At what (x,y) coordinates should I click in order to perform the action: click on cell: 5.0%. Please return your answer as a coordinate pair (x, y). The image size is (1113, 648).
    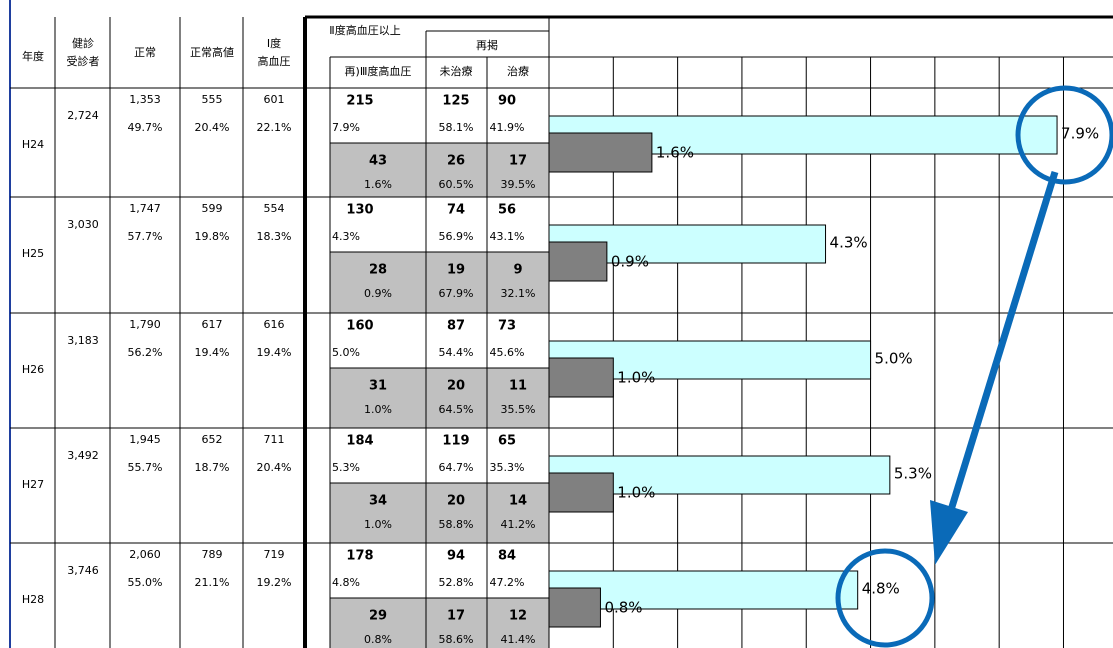
    Looking at the image, I should click on (346, 352).